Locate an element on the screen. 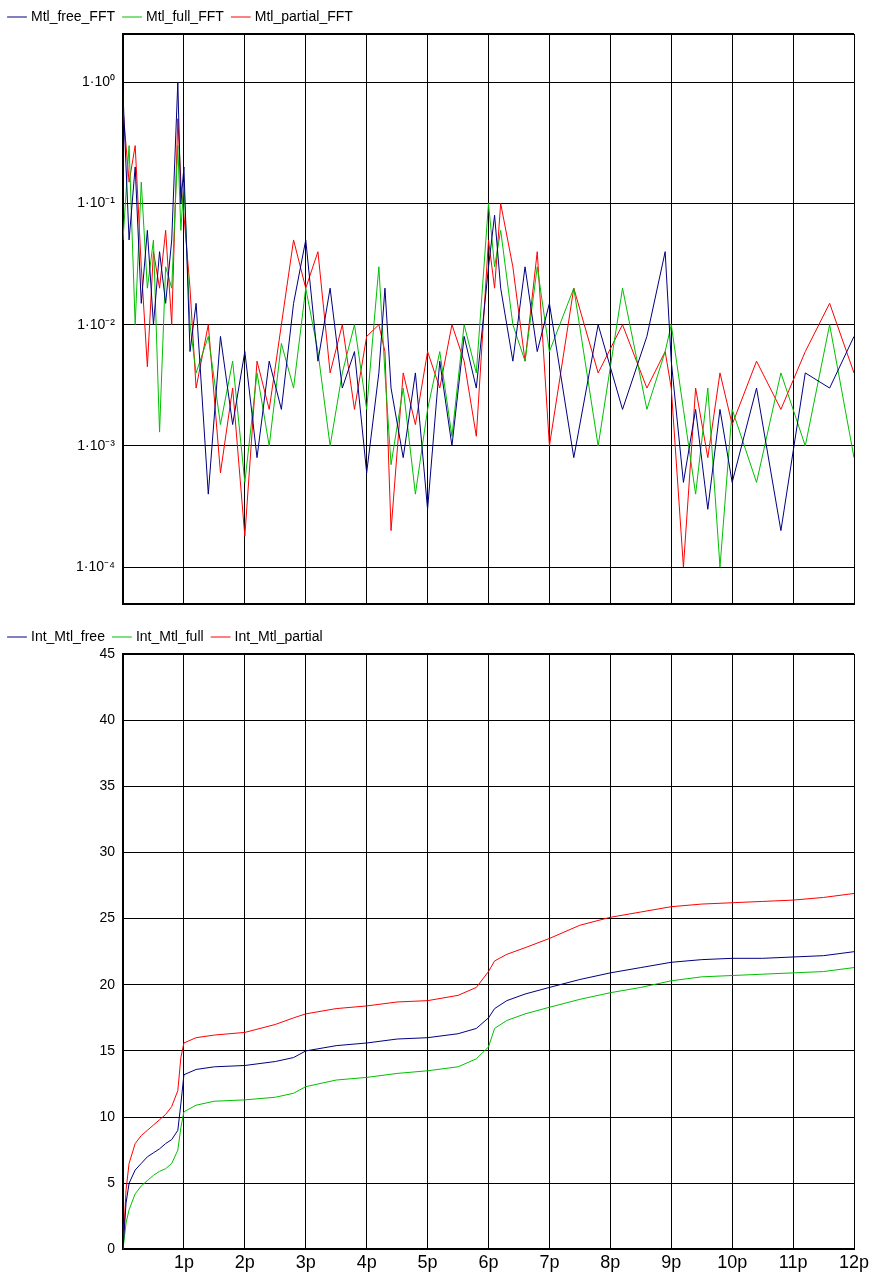  y-tick-label: 1·10⁻⁴ is located at coordinates (95, 565).